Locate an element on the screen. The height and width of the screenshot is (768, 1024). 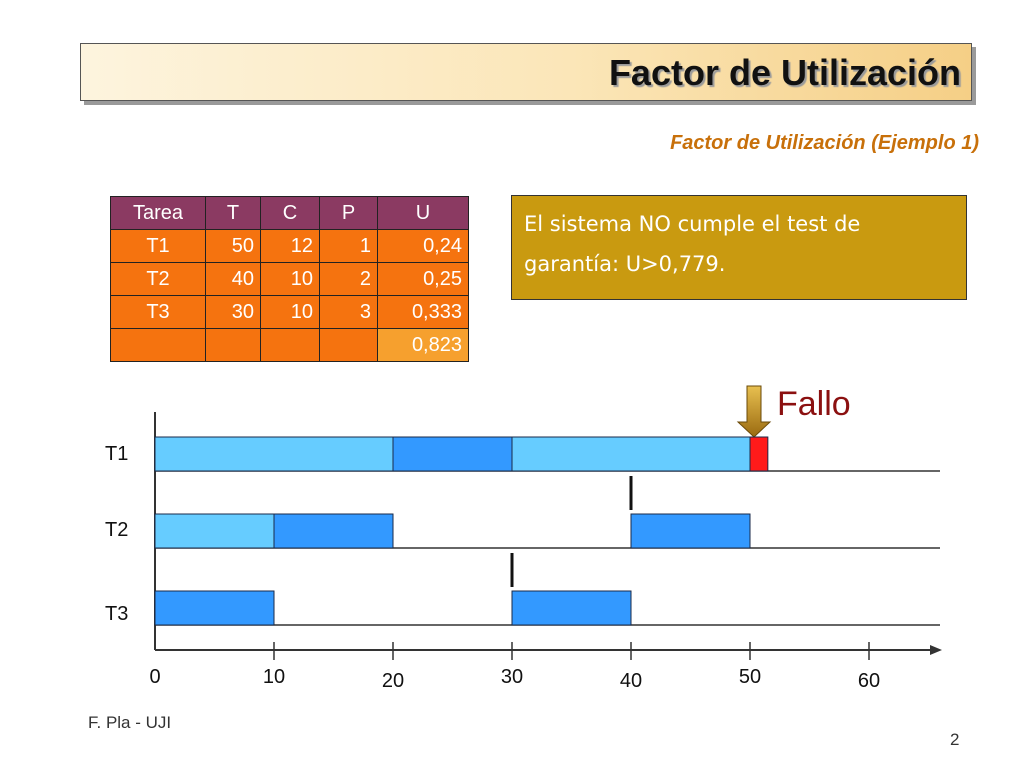
table-cell: T3 is located at coordinates (158, 312).